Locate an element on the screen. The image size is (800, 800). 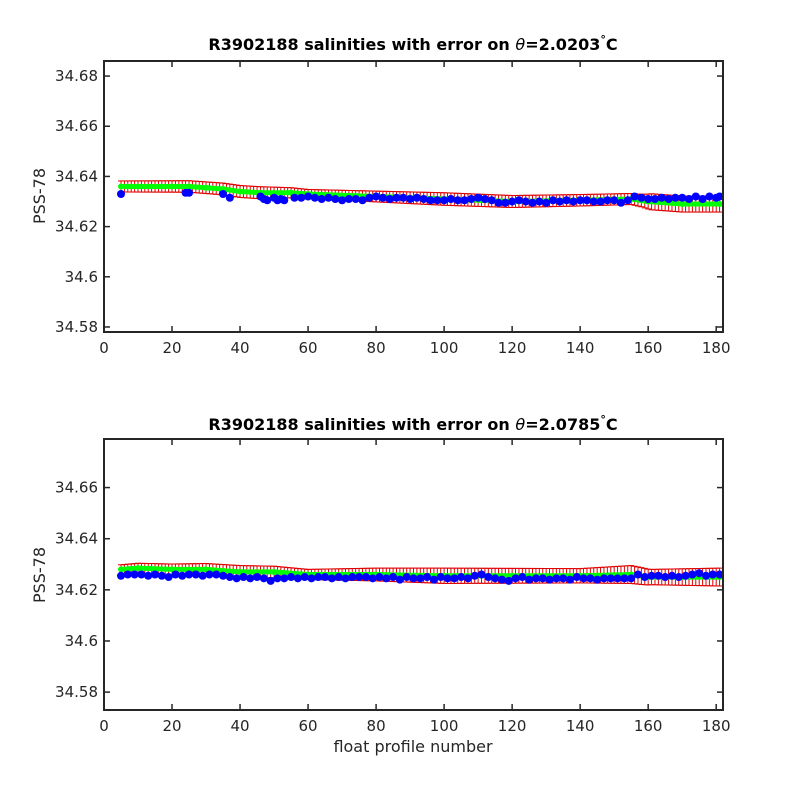
x-tick-label: 80 is located at coordinates (376, 348).